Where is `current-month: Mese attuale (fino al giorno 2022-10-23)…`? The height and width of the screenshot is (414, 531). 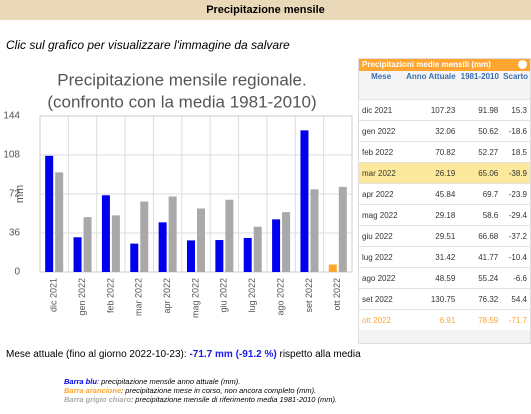
current-month: Mese attuale (fino al giorno 2022-10-23)… is located at coordinates (183, 354).